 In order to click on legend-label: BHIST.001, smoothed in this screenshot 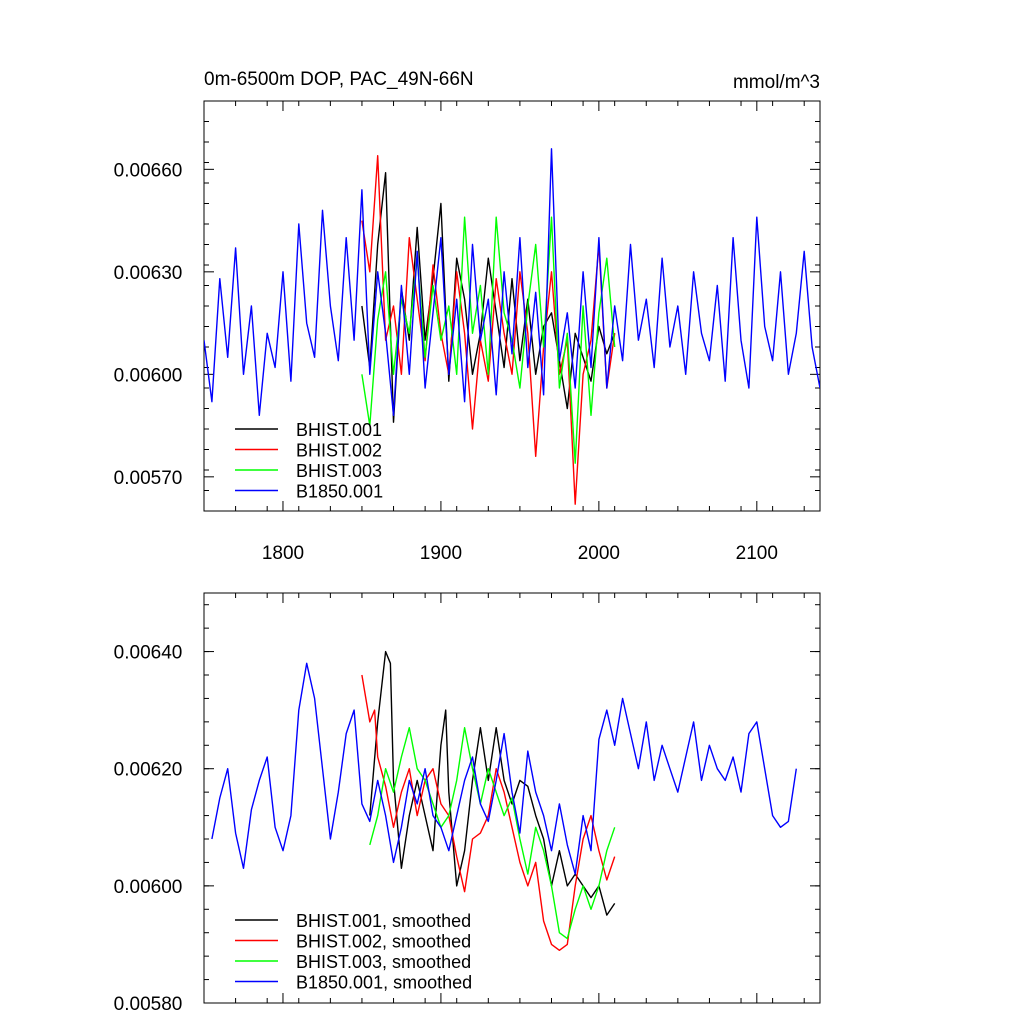, I will do `click(383, 921)`.